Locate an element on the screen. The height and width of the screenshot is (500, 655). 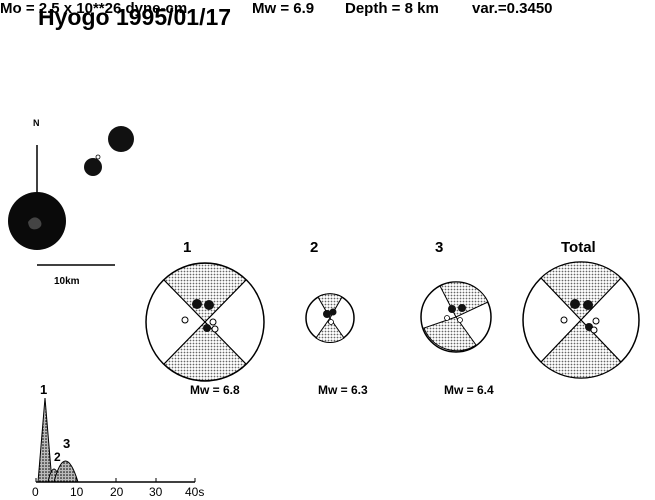
mechanism-total is located at coordinates (581, 320).